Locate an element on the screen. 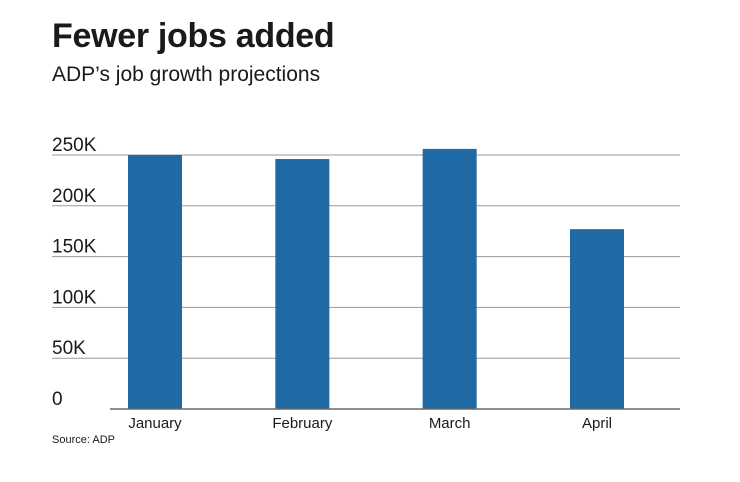 The width and height of the screenshot is (740, 482). y-tick-label: 100K is located at coordinates (74, 297).